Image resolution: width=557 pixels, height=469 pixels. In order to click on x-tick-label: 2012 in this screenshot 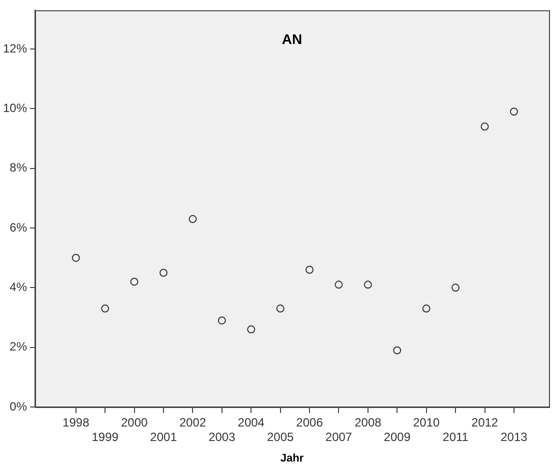, I will do `click(484, 423)`.